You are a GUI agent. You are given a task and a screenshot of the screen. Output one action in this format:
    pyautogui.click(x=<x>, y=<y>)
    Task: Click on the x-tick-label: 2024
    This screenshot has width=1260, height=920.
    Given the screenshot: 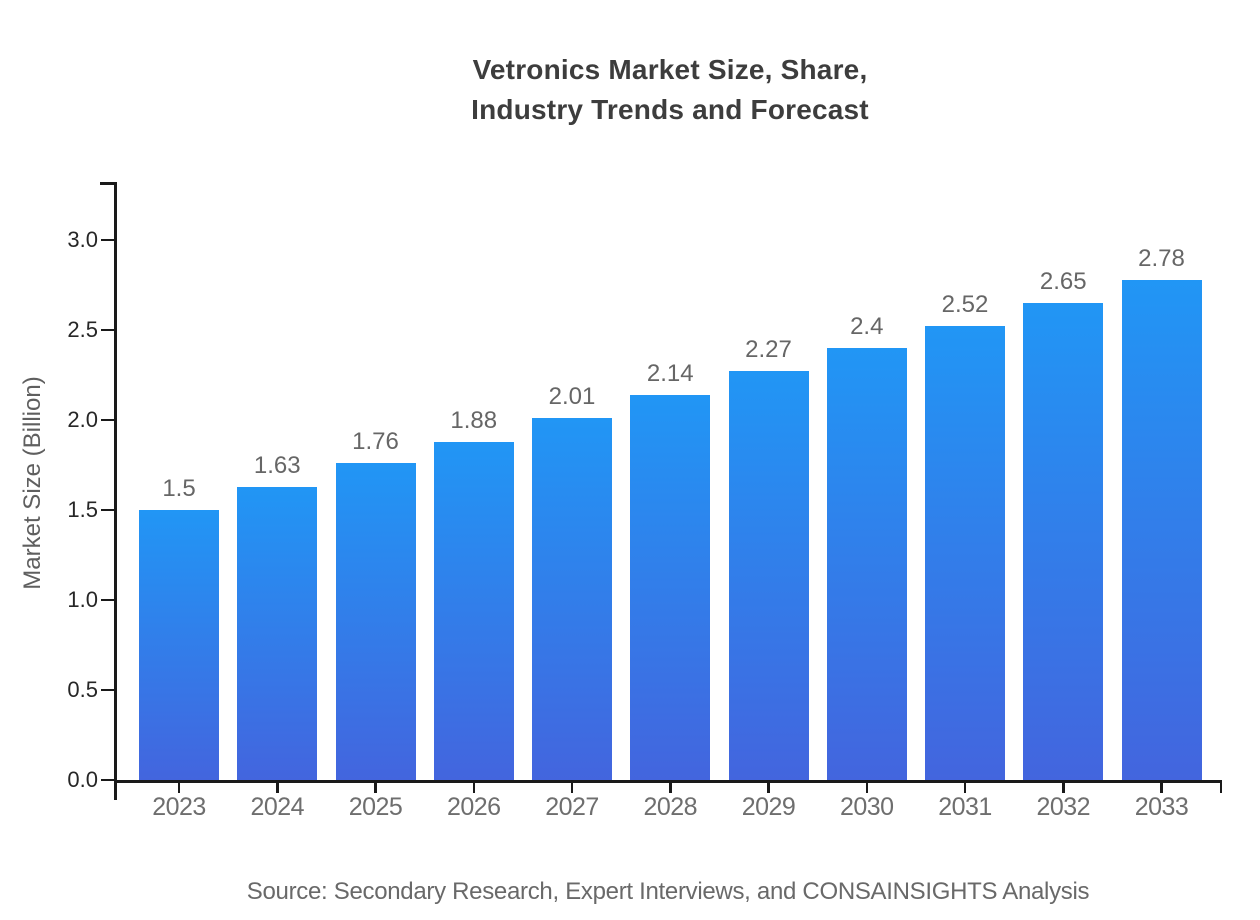 What is the action you would take?
    pyautogui.click(x=277, y=807)
    